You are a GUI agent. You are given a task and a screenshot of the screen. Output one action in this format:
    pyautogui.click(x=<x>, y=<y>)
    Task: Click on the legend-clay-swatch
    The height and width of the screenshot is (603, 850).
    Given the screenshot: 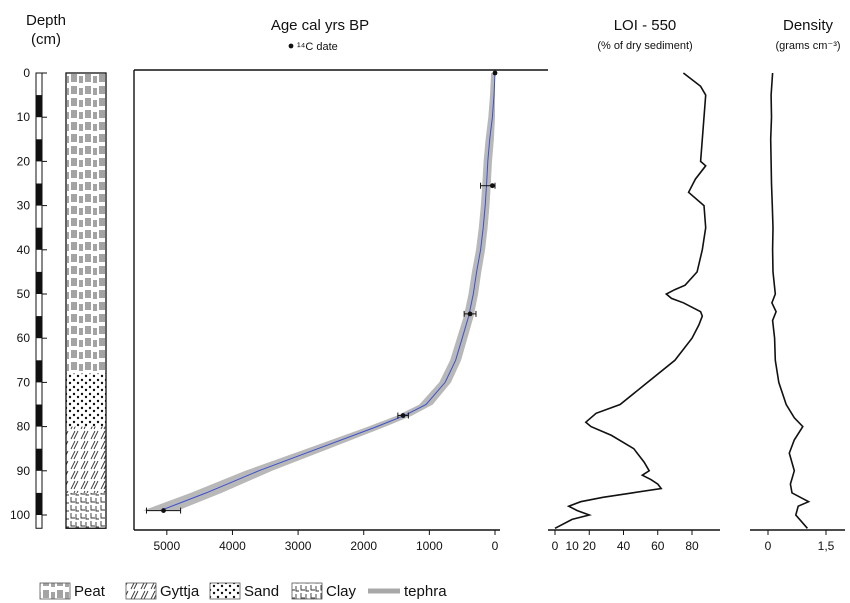 What is the action you would take?
    pyautogui.click(x=307, y=591)
    